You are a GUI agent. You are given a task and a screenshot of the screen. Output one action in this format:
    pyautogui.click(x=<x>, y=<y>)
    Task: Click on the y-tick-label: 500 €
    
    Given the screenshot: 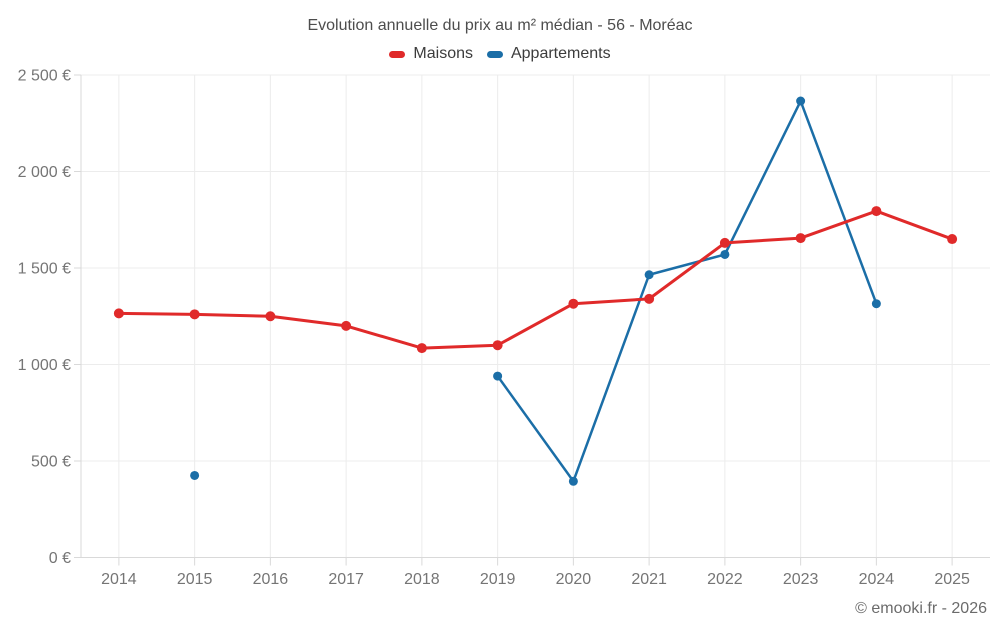 What is the action you would take?
    pyautogui.click(x=51, y=462)
    